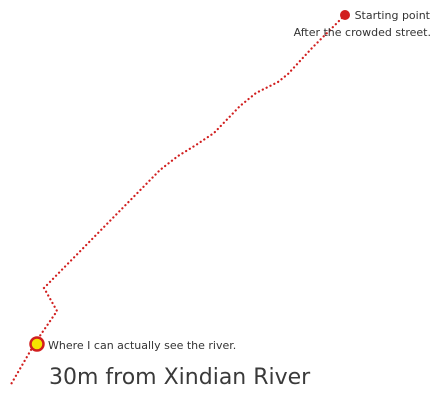  Describe the element at coordinates (362, 32) in the screenshot. I see `start-point-note: After the crowded street.` at that location.